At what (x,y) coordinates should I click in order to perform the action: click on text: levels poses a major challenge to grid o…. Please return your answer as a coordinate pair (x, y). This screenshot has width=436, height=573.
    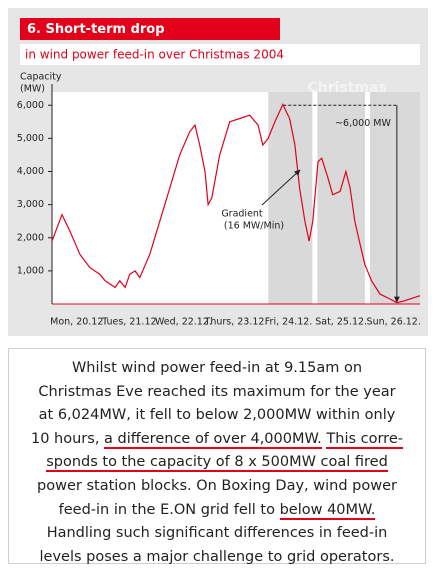
    Looking at the image, I should click on (217, 556).